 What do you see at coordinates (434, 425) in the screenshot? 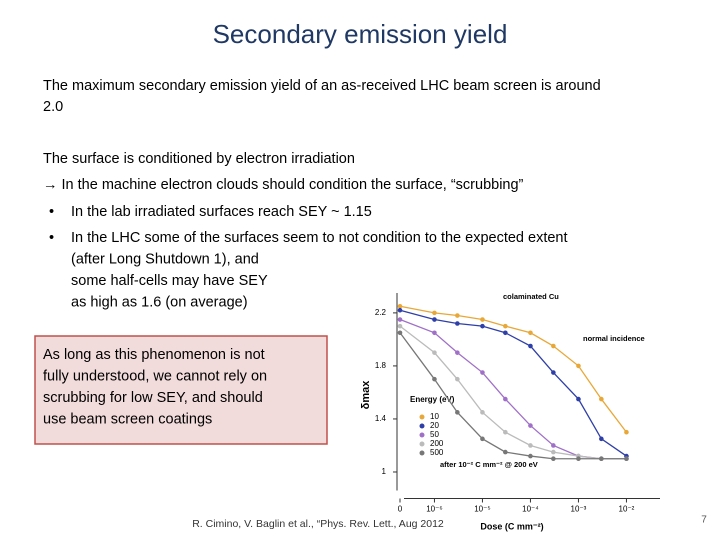
I see `legend-label: 20` at bounding box center [434, 425].